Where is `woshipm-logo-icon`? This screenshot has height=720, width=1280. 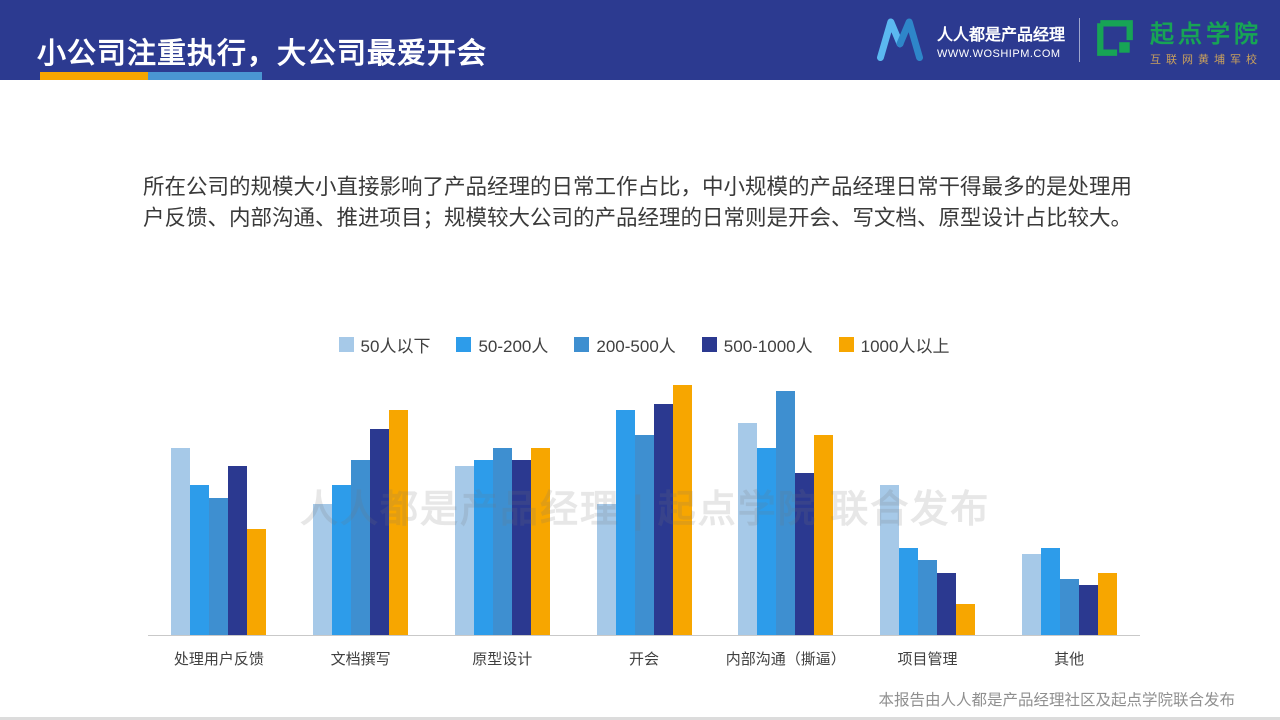
woshipm-logo-icon is located at coordinates (899, 40).